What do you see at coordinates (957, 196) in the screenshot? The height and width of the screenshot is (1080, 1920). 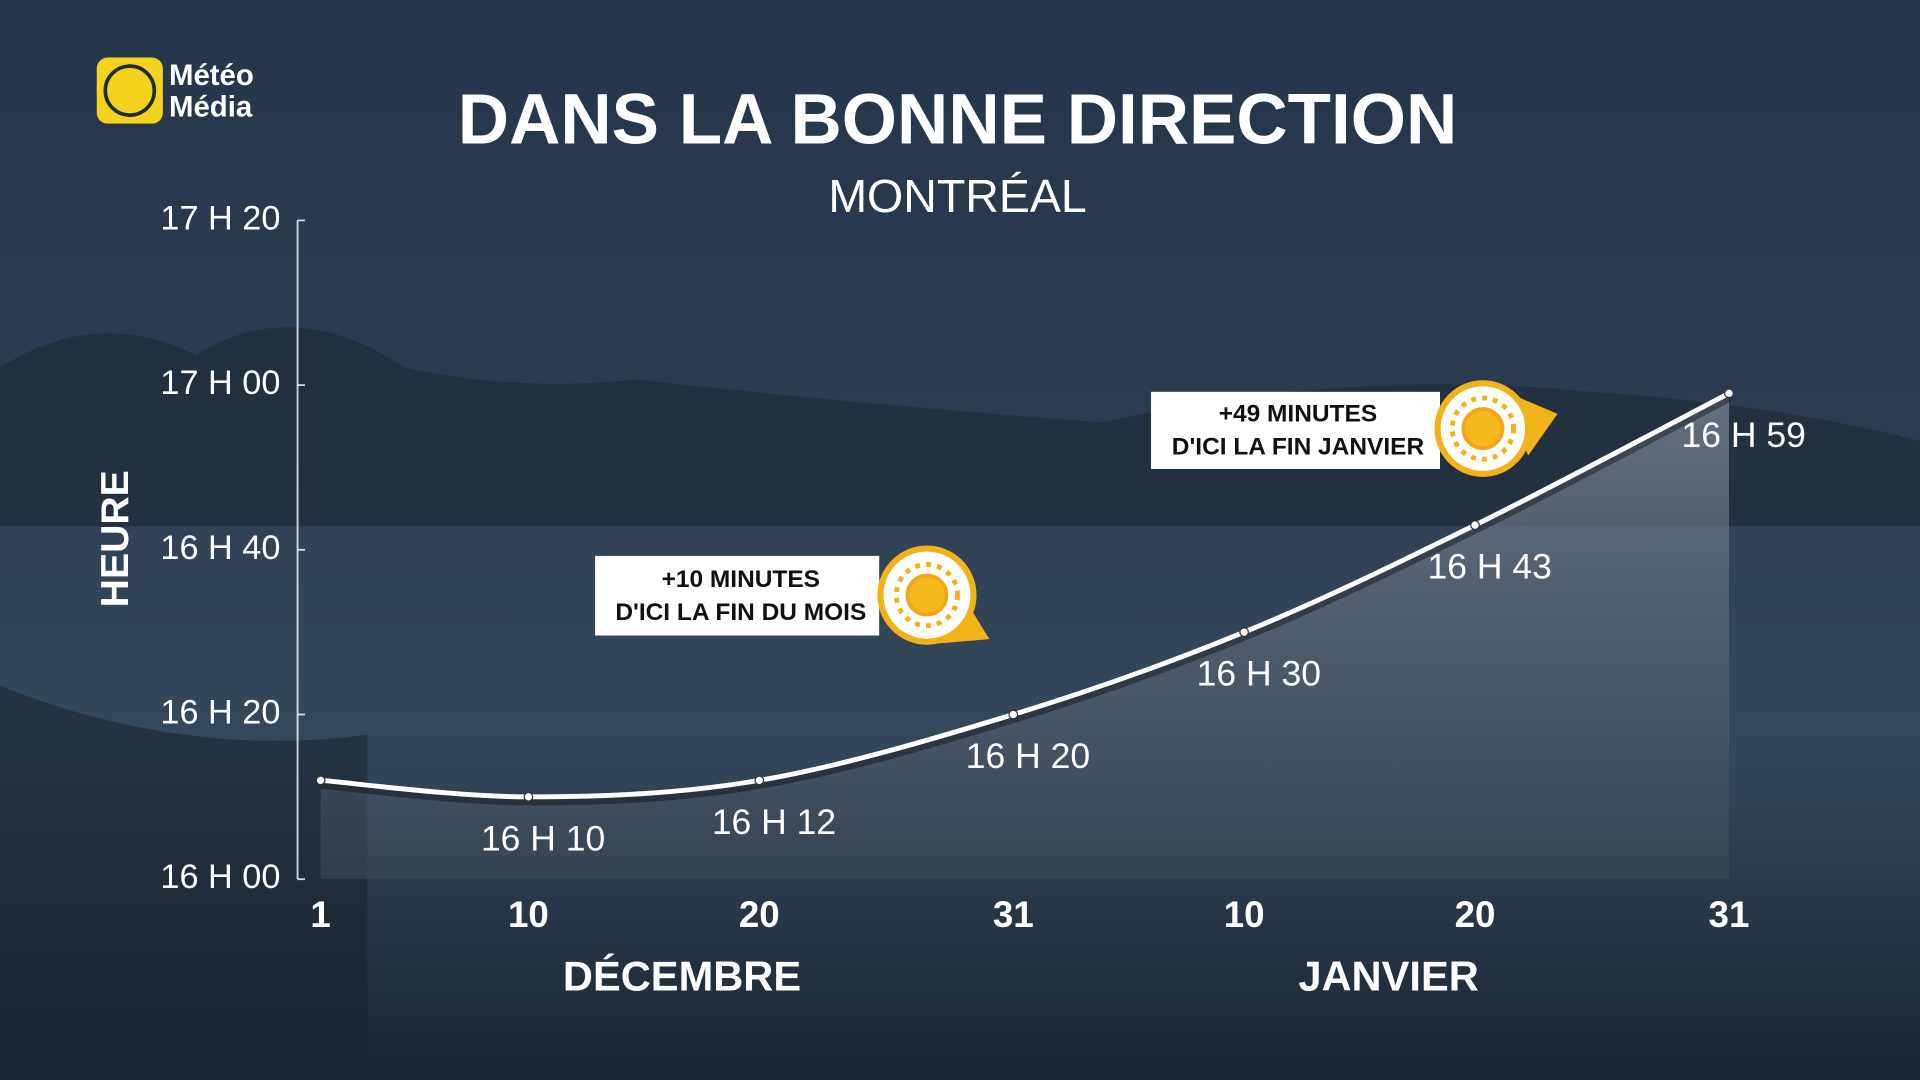 I see `chart-subtitle: MONTRÉAL` at bounding box center [957, 196].